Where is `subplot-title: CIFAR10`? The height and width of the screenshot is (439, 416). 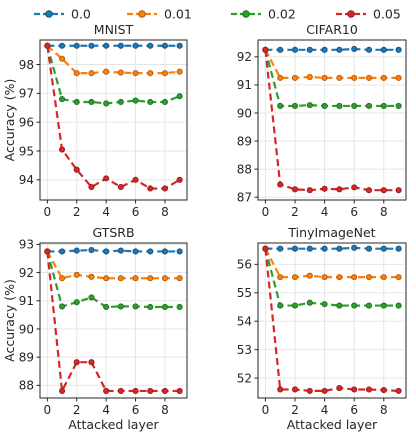
subplot-title: CIFAR10 is located at coordinates (332, 29).